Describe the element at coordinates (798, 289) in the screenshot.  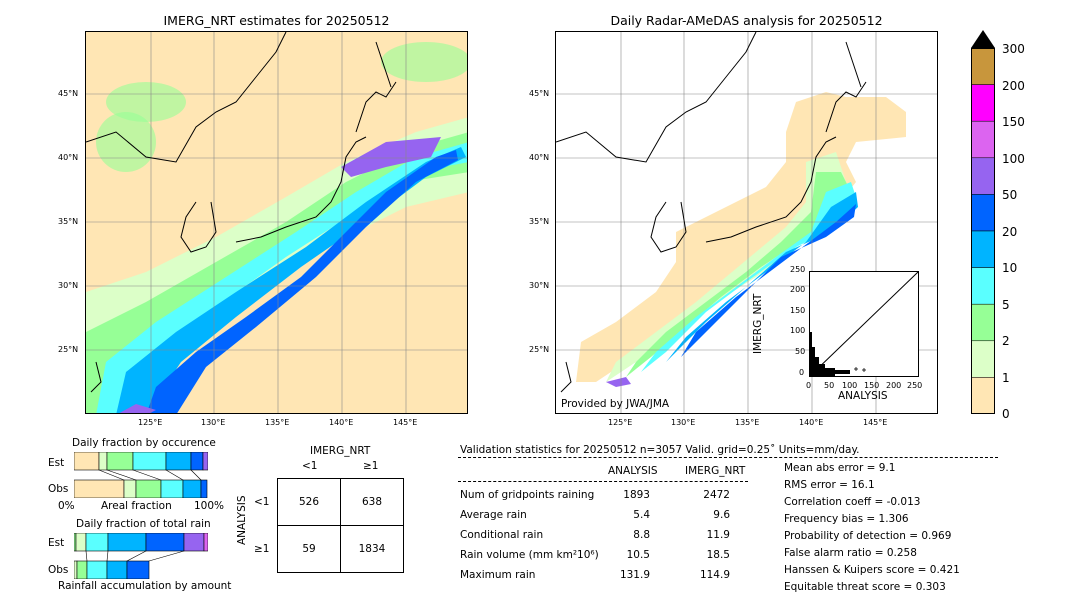
I see `scatter-ytick: 200` at that location.